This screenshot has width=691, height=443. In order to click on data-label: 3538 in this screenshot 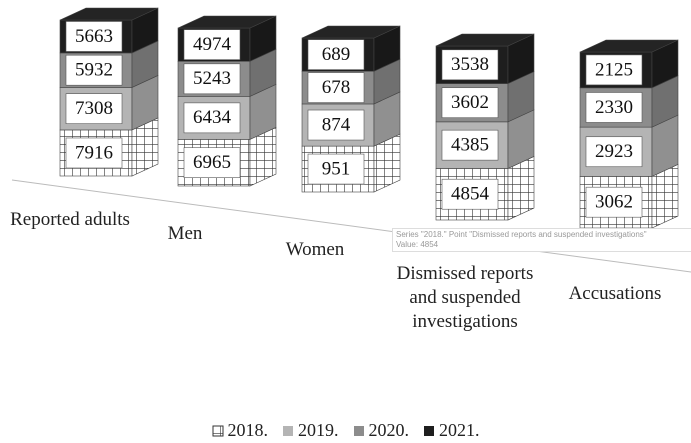, I will do `click(470, 64)`.